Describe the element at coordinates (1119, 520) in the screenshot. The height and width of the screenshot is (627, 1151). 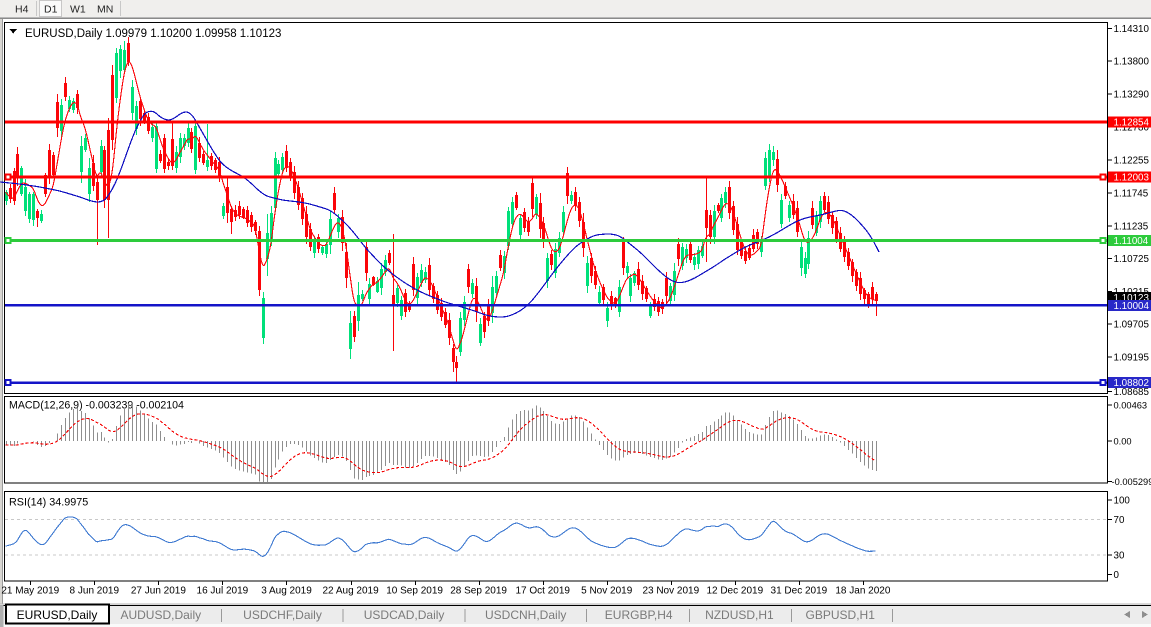
I see `svg-text: 70` at that location.